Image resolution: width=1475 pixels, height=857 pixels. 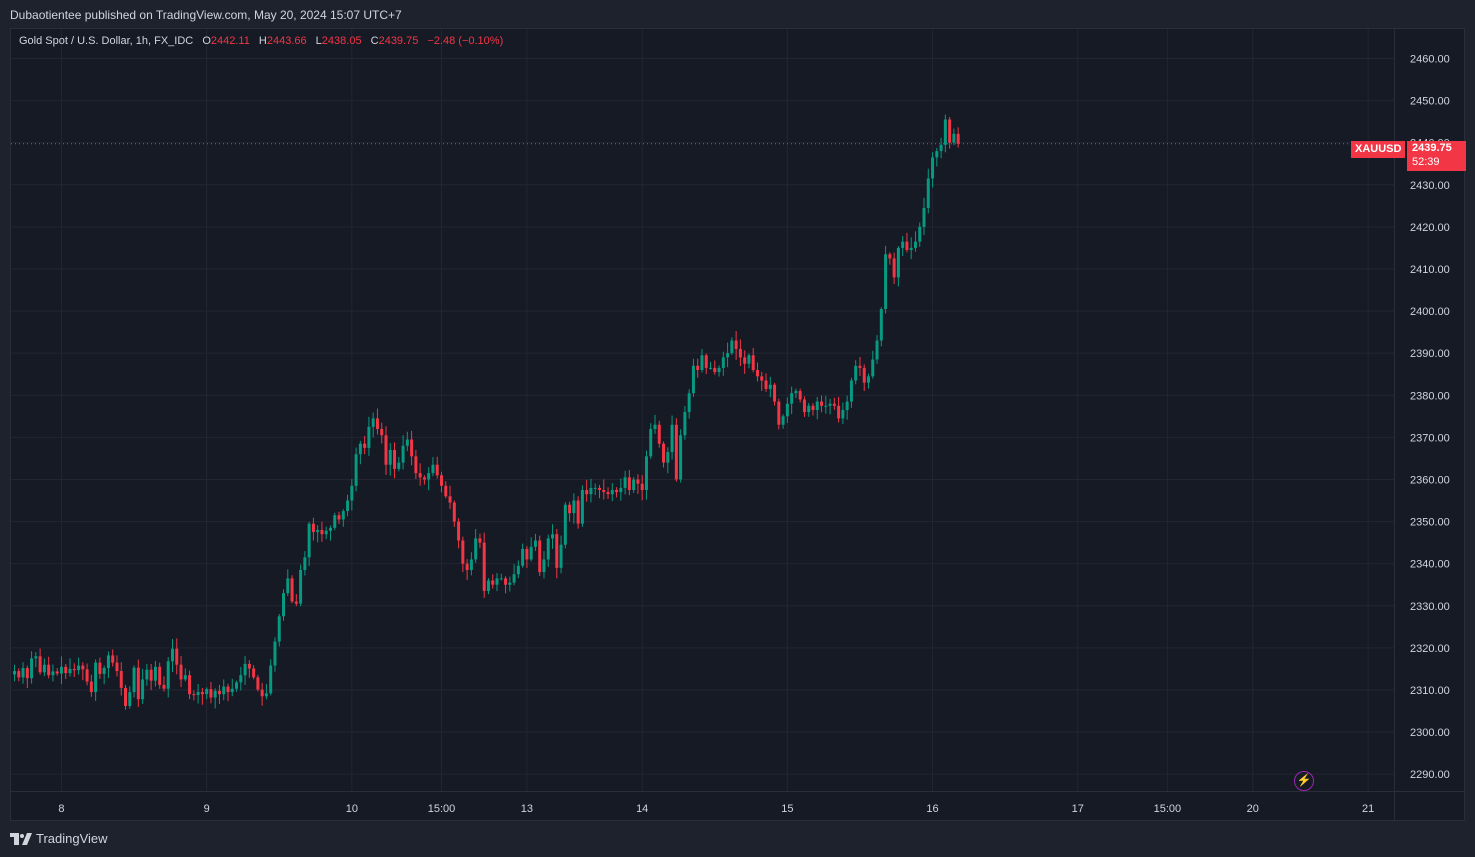 What do you see at coordinates (206, 41) in the screenshot?
I see `open-label: O` at bounding box center [206, 41].